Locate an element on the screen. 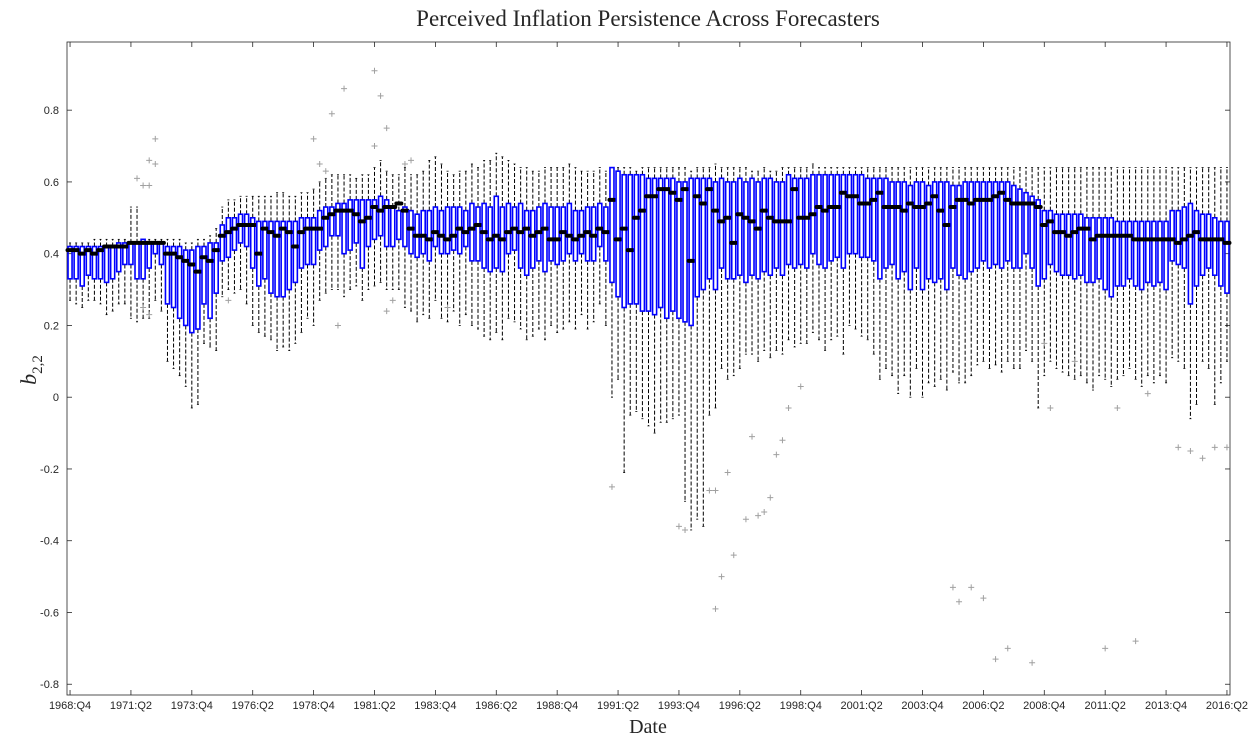 This screenshot has height=740, width=1255. x-tick-label: 1976:Q2 is located at coordinates (253, 706).